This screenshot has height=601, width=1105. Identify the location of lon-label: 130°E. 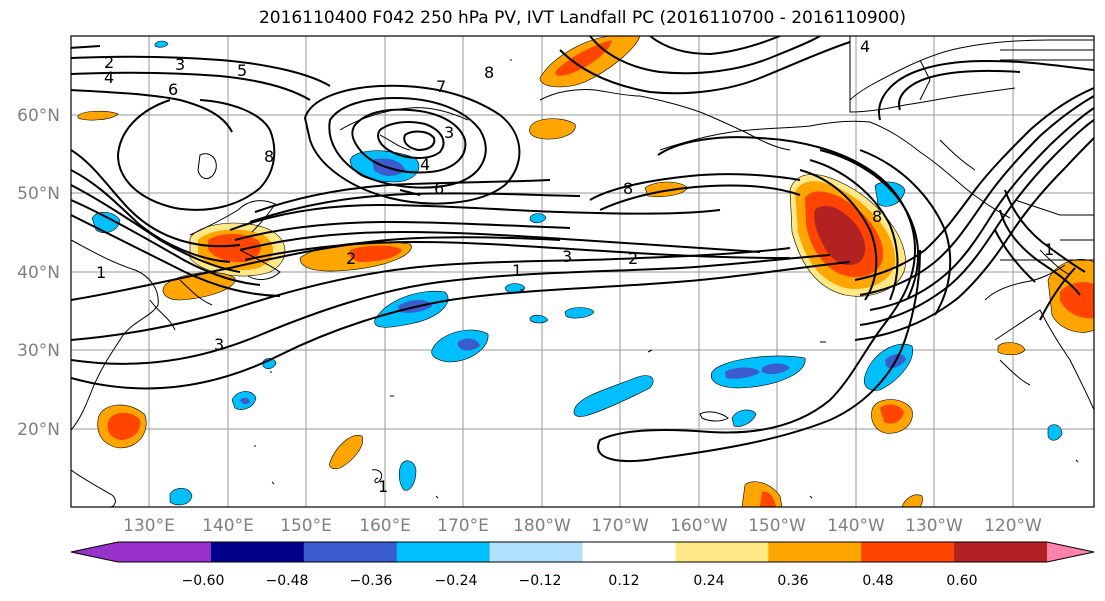
(149, 526).